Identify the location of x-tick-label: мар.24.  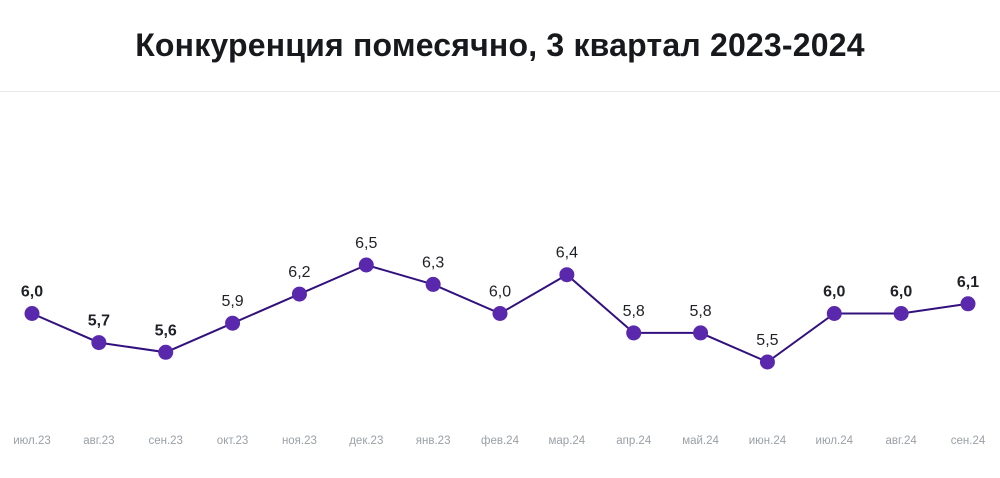
(567, 441).